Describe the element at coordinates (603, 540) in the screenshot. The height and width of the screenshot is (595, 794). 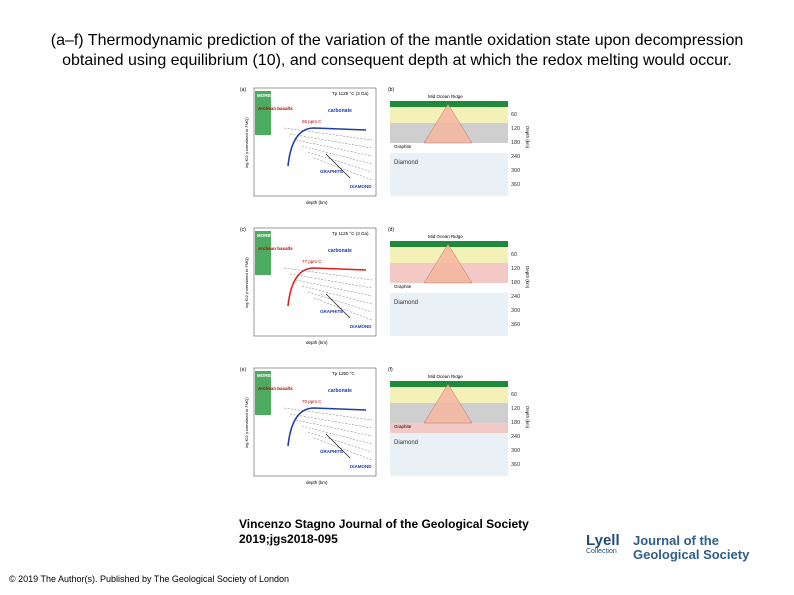
I see `lyell-logo-text: Lyell` at that location.